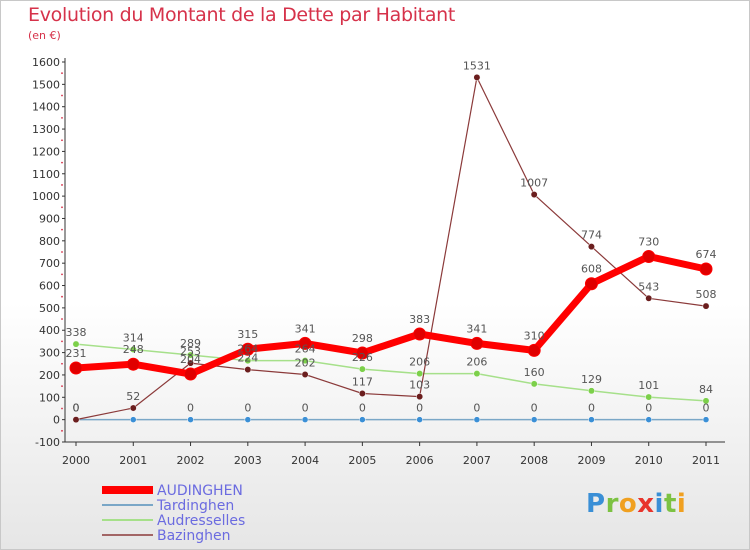  Describe the element at coordinates (706, 389) in the screenshot. I see `data-label: 84` at that location.